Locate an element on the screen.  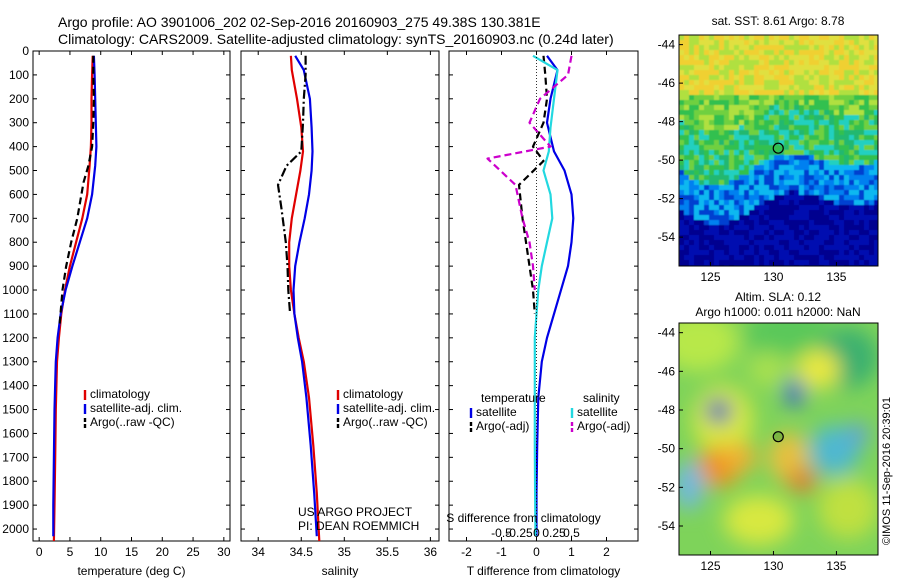
y-tick-label: 1000 is located at coordinates (15, 290).